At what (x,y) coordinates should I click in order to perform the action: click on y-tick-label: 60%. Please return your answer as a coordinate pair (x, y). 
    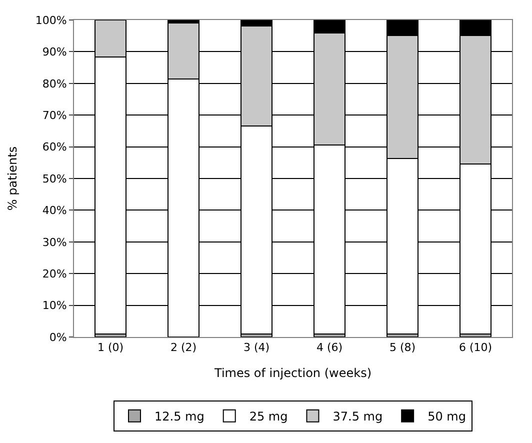
    Looking at the image, I should click on (54, 147).